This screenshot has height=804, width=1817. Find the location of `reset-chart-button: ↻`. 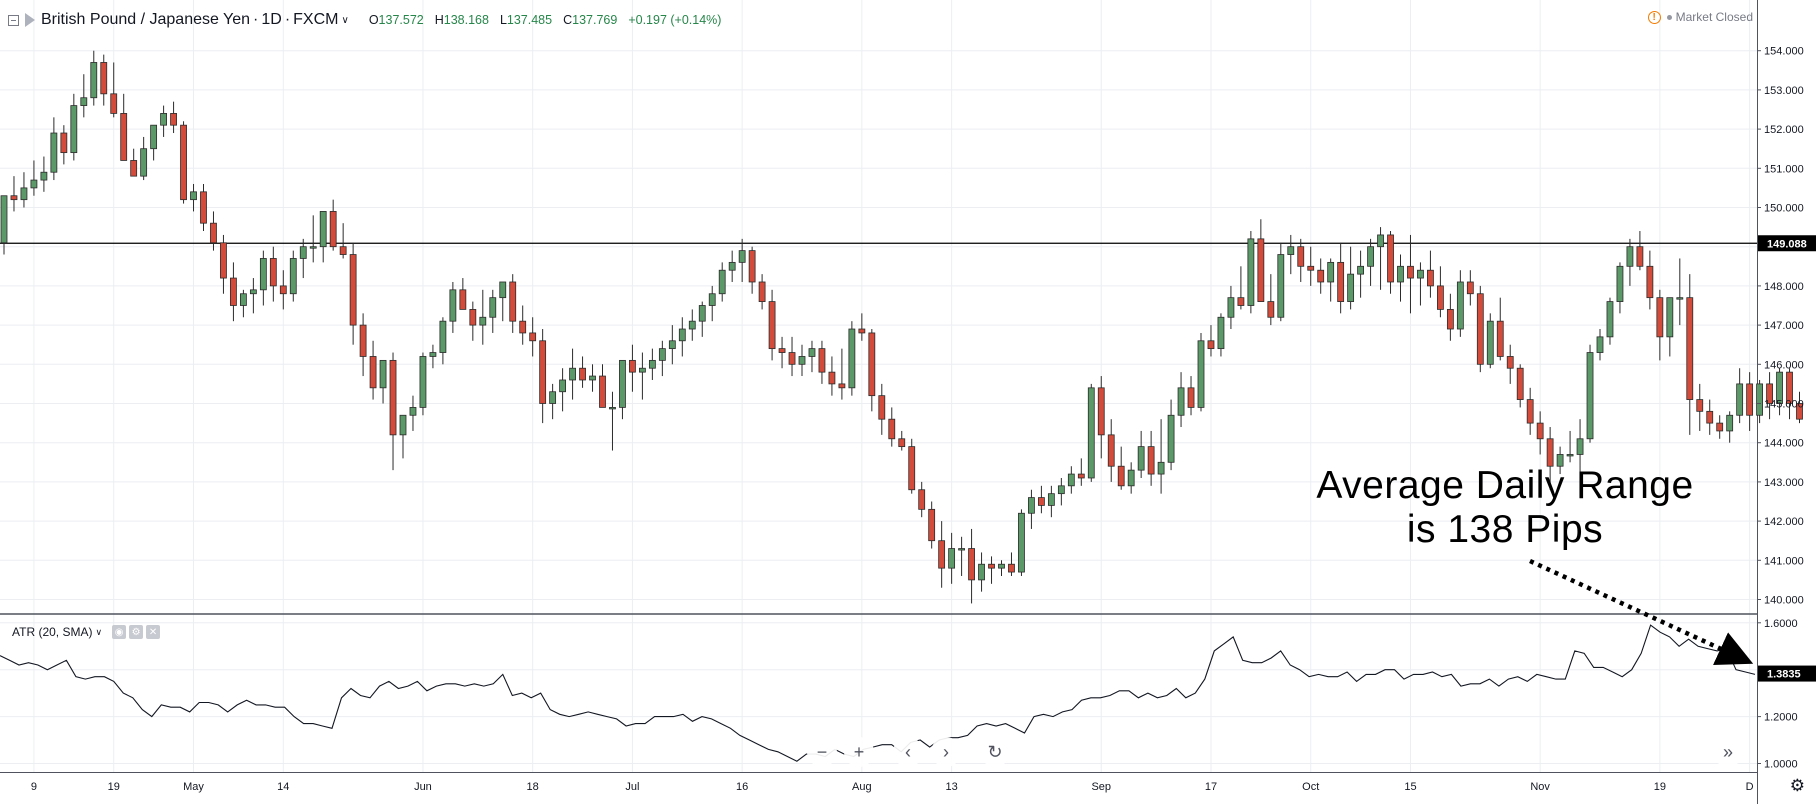

reset-chart-button: ↻ is located at coordinates (995, 752).